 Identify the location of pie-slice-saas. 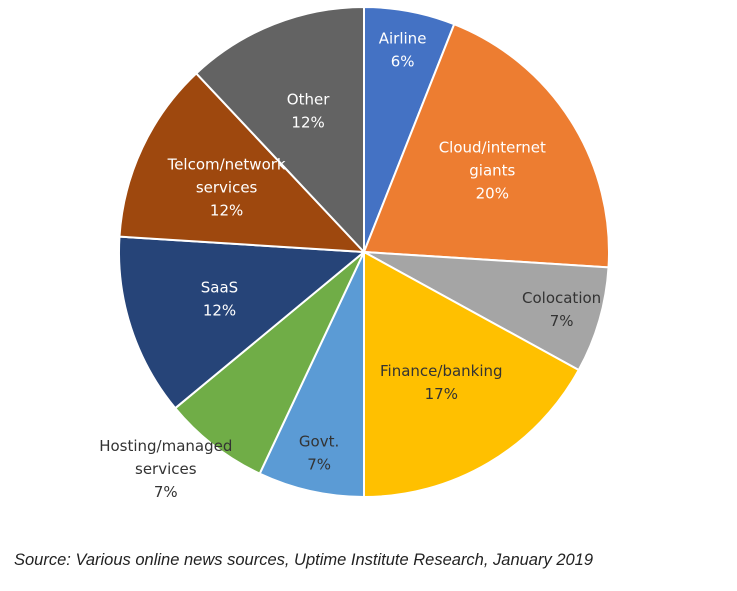
(242, 322).